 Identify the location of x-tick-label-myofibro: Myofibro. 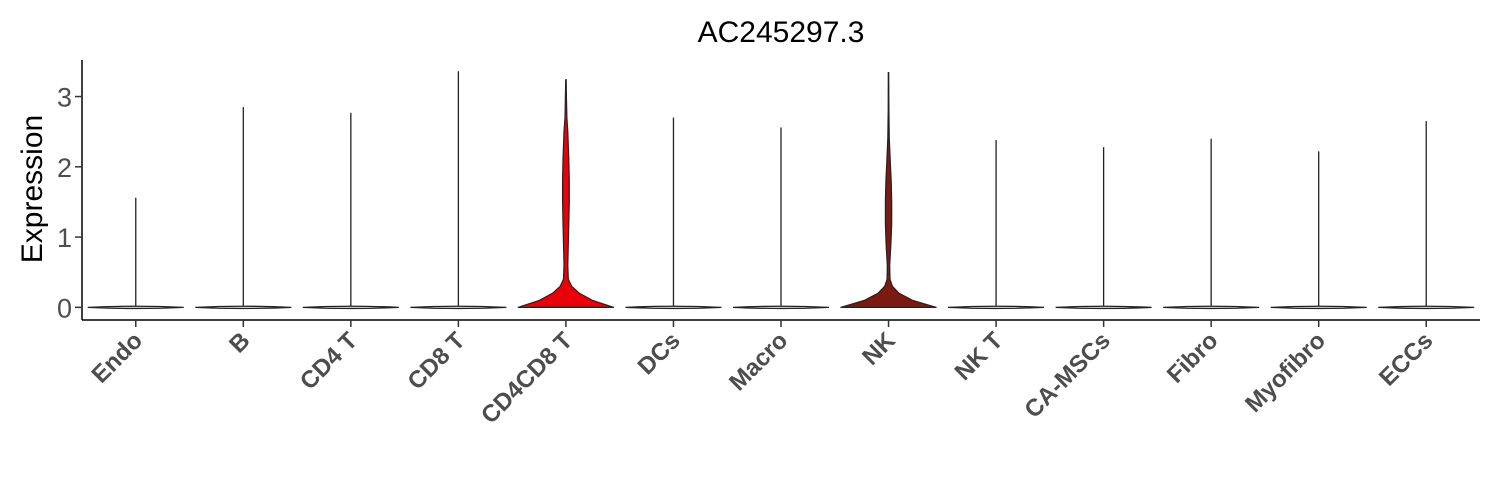
(1285, 372).